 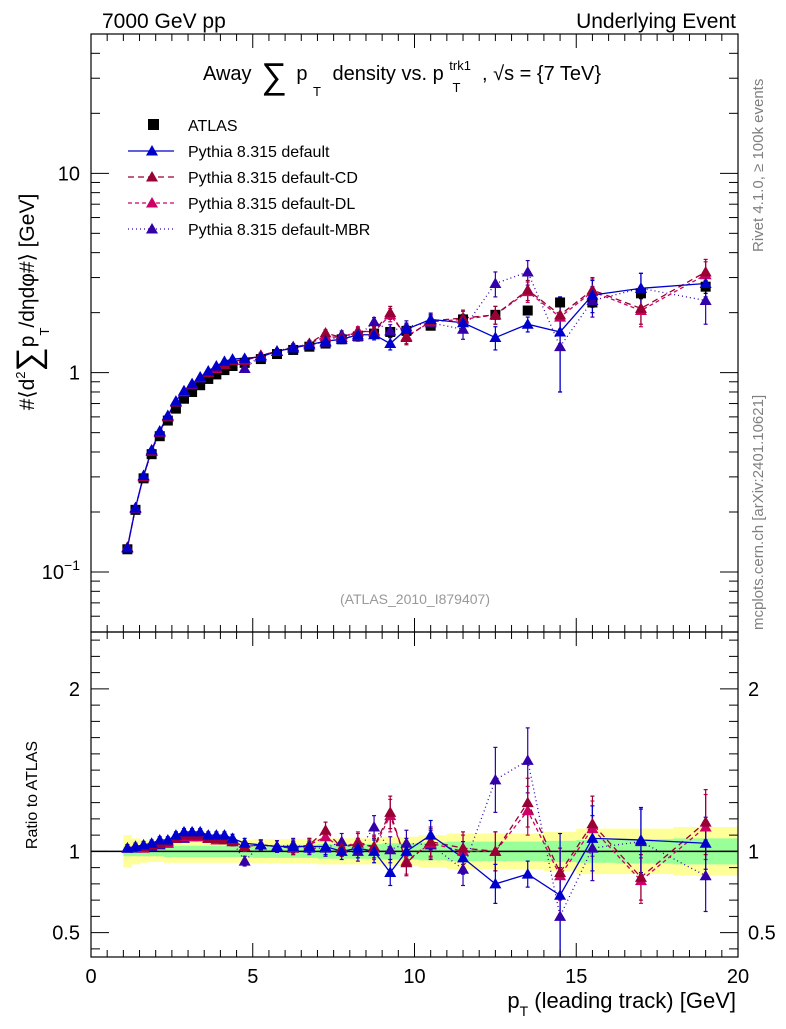 What do you see at coordinates (66, 934) in the screenshot?
I see `ratio-y-tick-label: 0.5` at bounding box center [66, 934].